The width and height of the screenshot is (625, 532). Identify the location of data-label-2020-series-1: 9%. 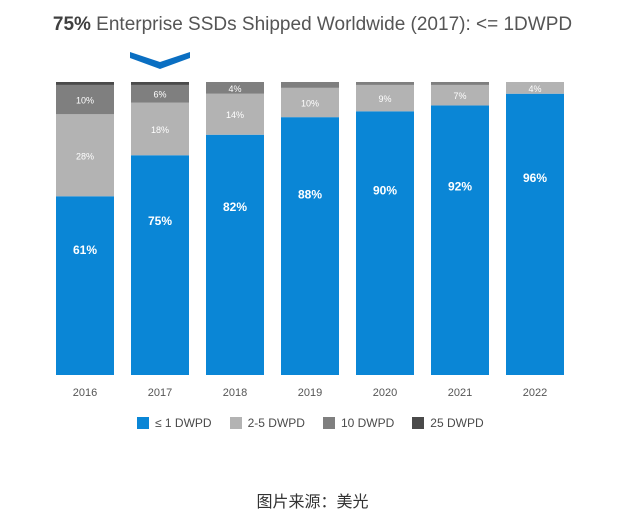
(384, 99).